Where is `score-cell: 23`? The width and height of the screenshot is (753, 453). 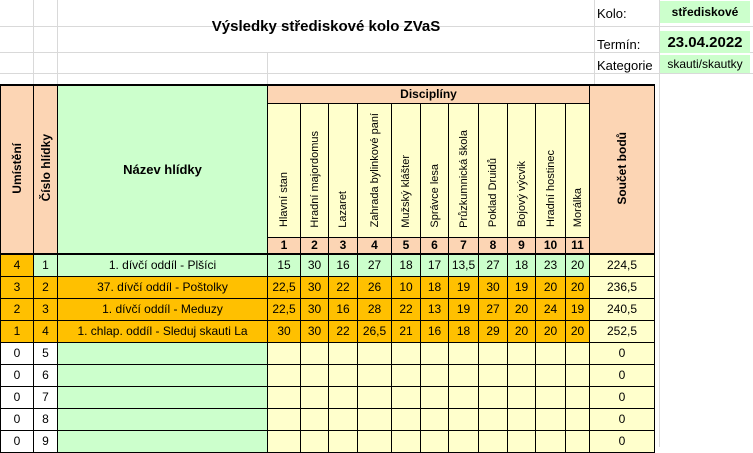 score-cell: 23 is located at coordinates (550, 265).